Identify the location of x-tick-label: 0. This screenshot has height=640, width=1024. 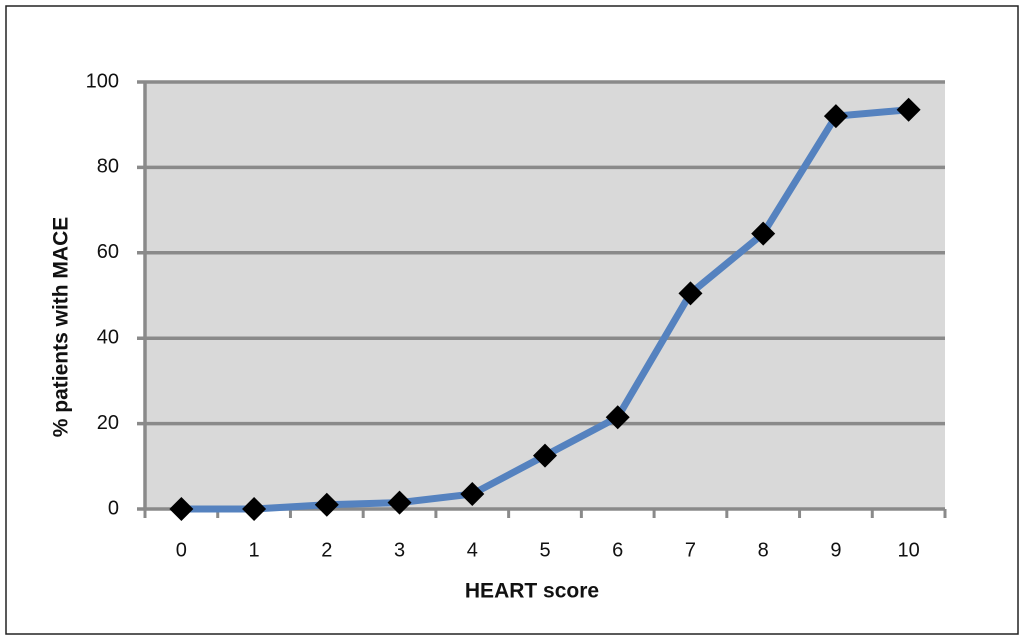
(181, 550).